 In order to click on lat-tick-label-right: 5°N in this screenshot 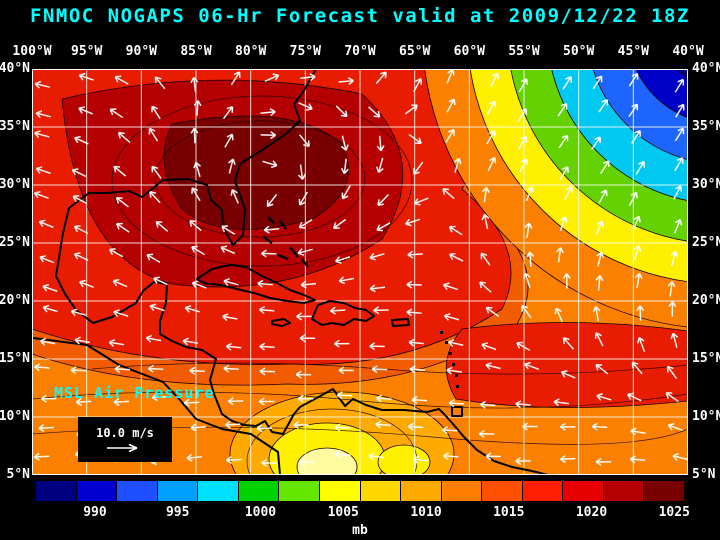, I will do `click(704, 474)`.